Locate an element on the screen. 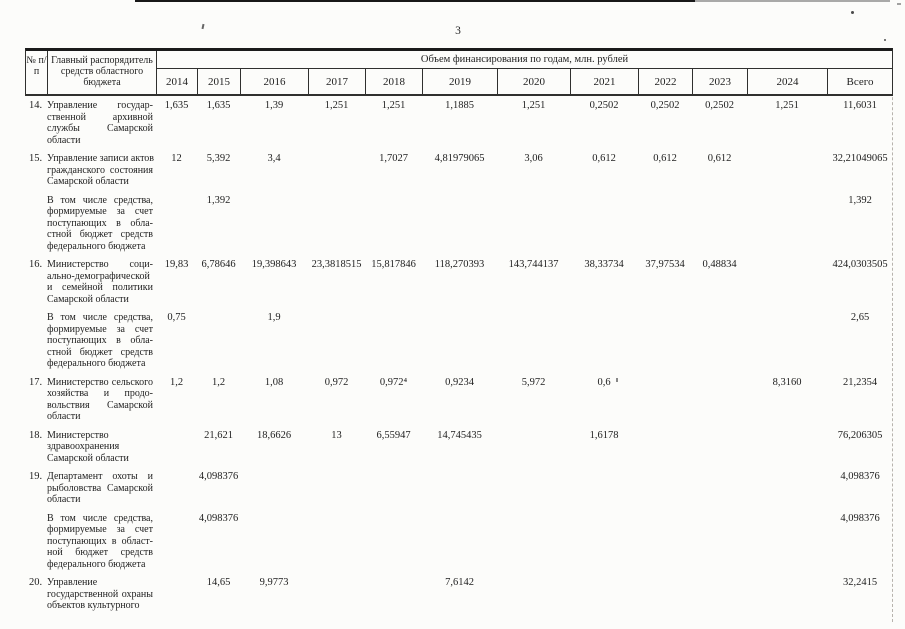 This screenshot has height=629, width=905. year-header-2021: 2021 is located at coordinates (605, 81).